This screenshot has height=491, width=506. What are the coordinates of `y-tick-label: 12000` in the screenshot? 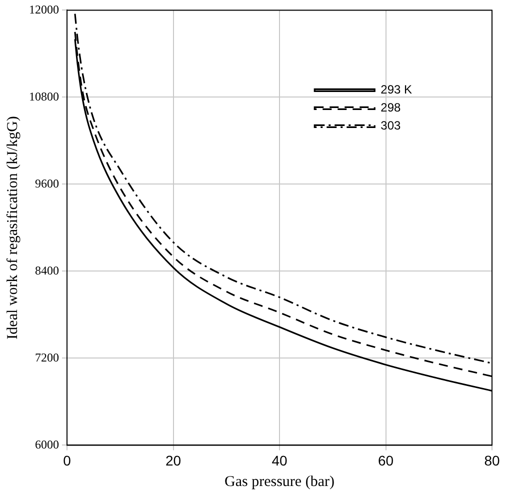 It's located at (44, 9).